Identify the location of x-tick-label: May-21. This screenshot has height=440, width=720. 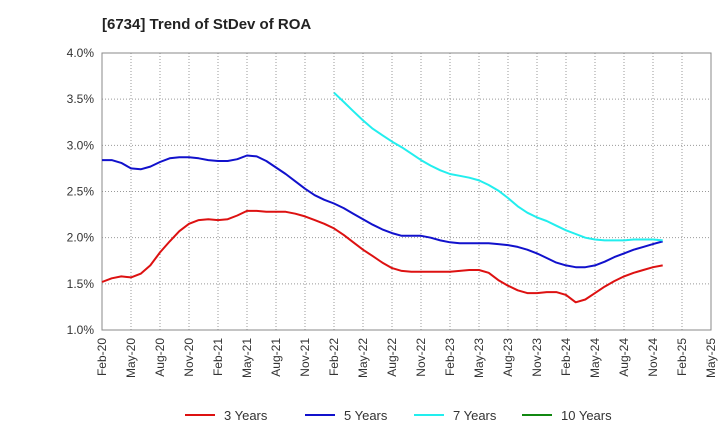
(247, 358).